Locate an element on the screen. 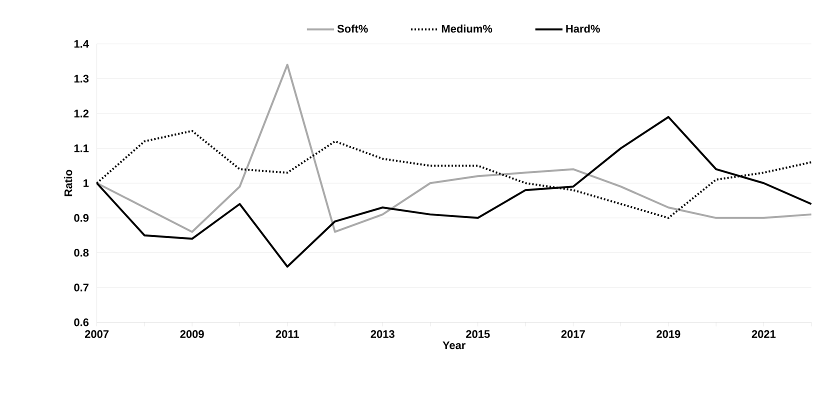 Image resolution: width=815 pixels, height=404 pixels. x-axis-title: Year is located at coordinates (454, 345).